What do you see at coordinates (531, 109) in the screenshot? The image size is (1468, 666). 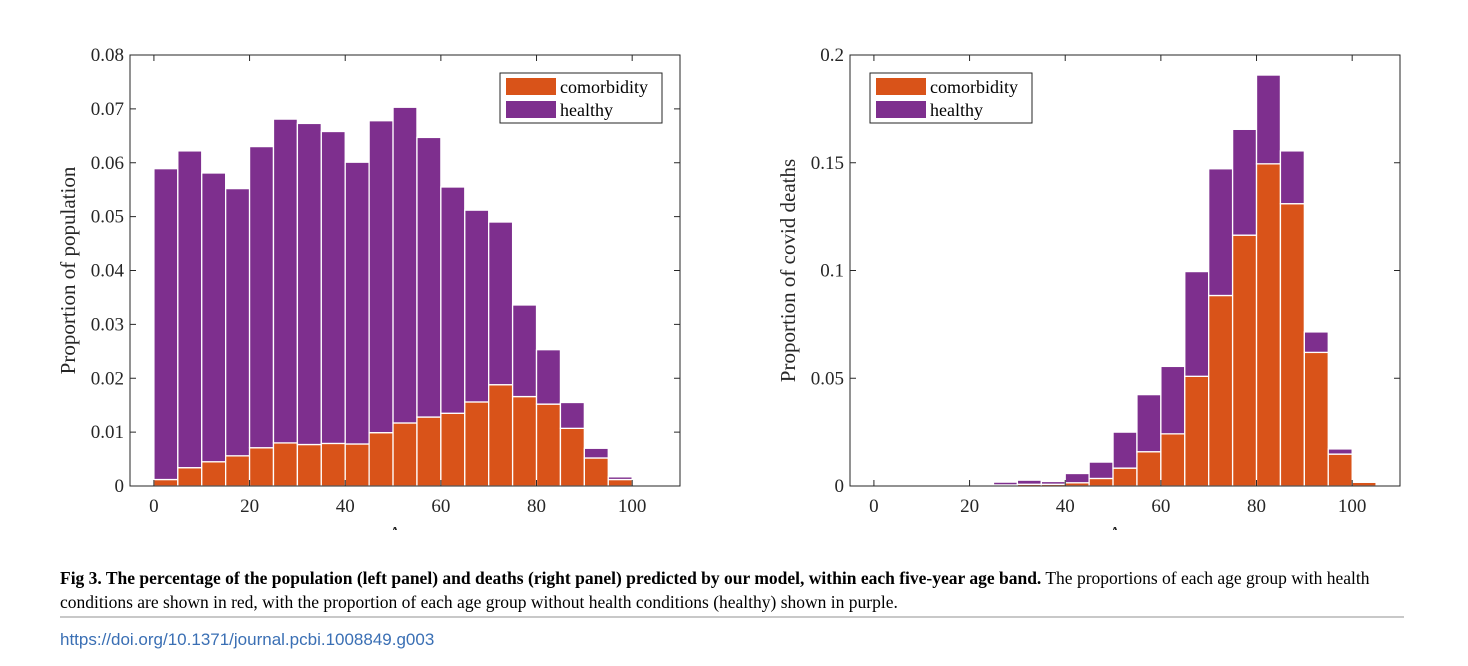 I see `chart1-legend-swatch-healthy` at bounding box center [531, 109].